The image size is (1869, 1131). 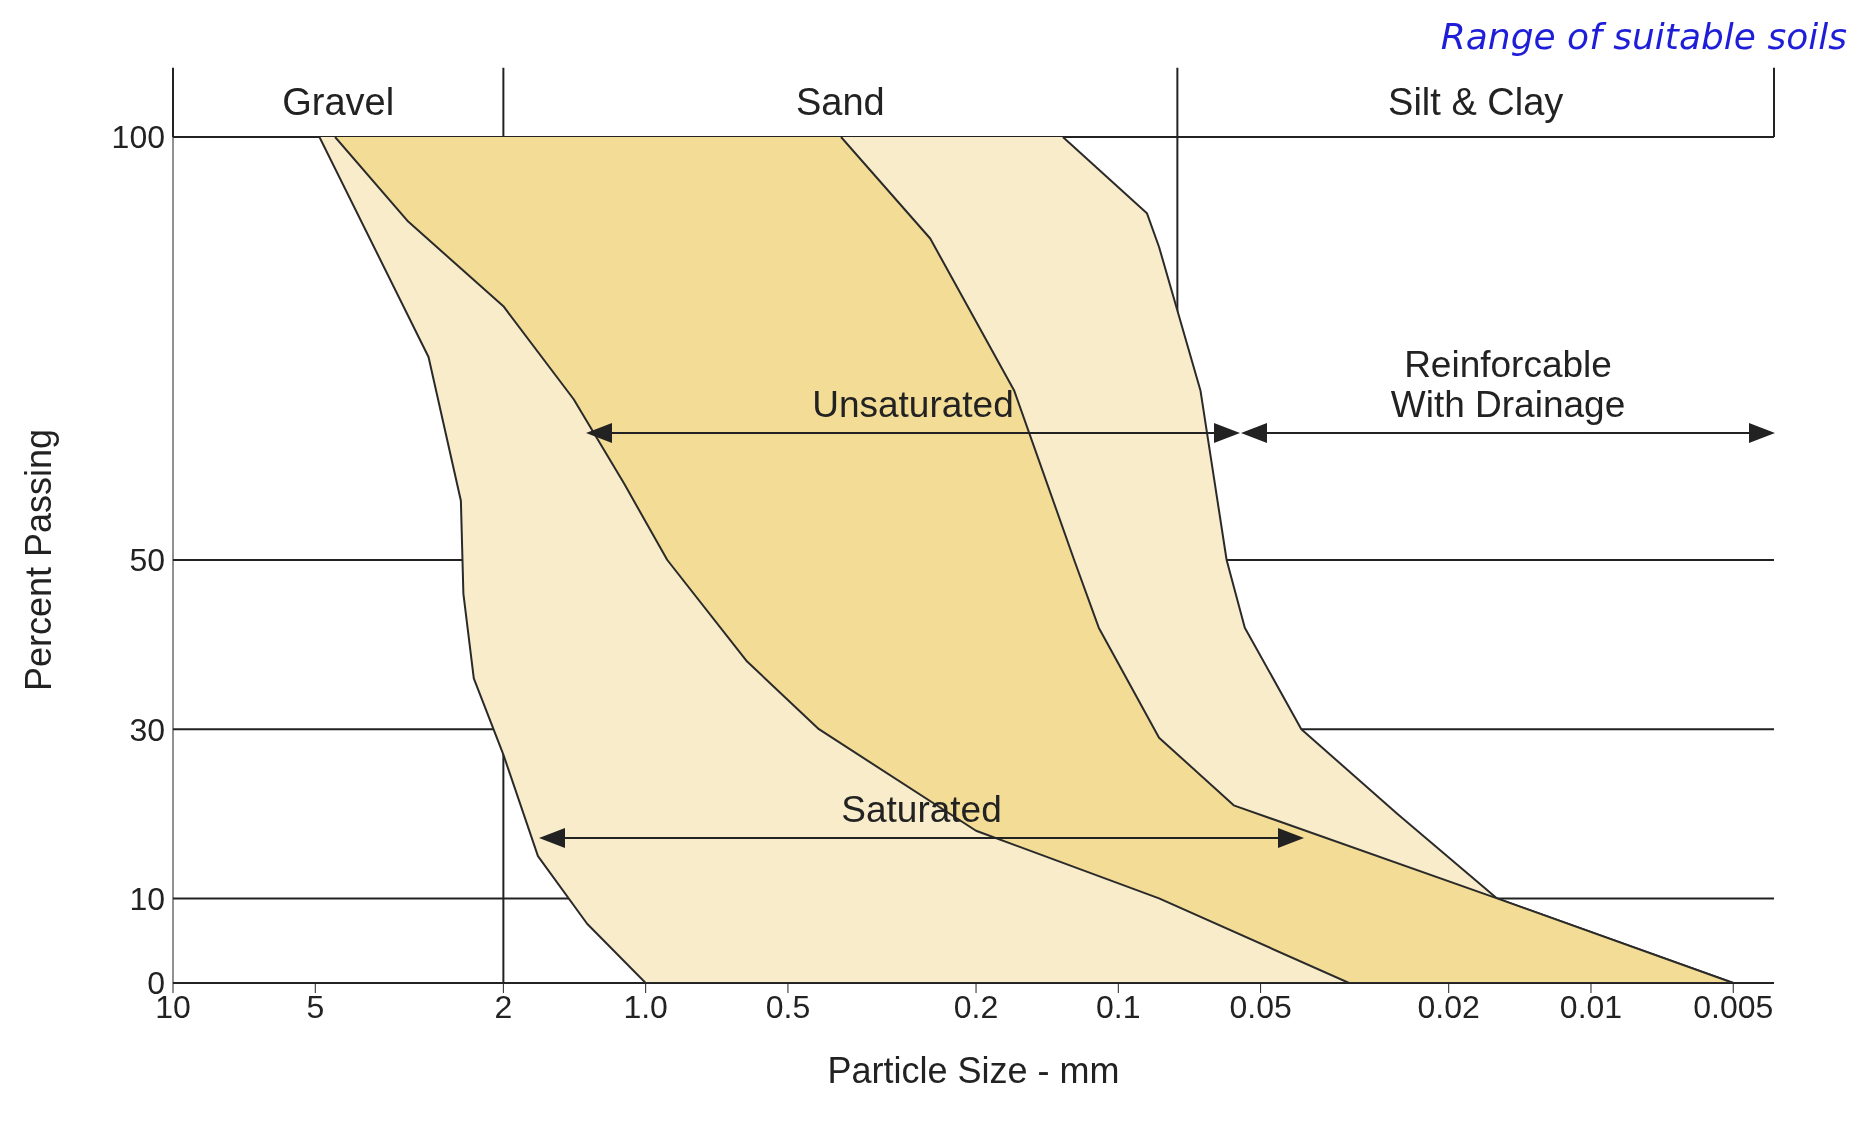 I want to click on y-axis-title: Percent Passing, so click(x=38, y=560).